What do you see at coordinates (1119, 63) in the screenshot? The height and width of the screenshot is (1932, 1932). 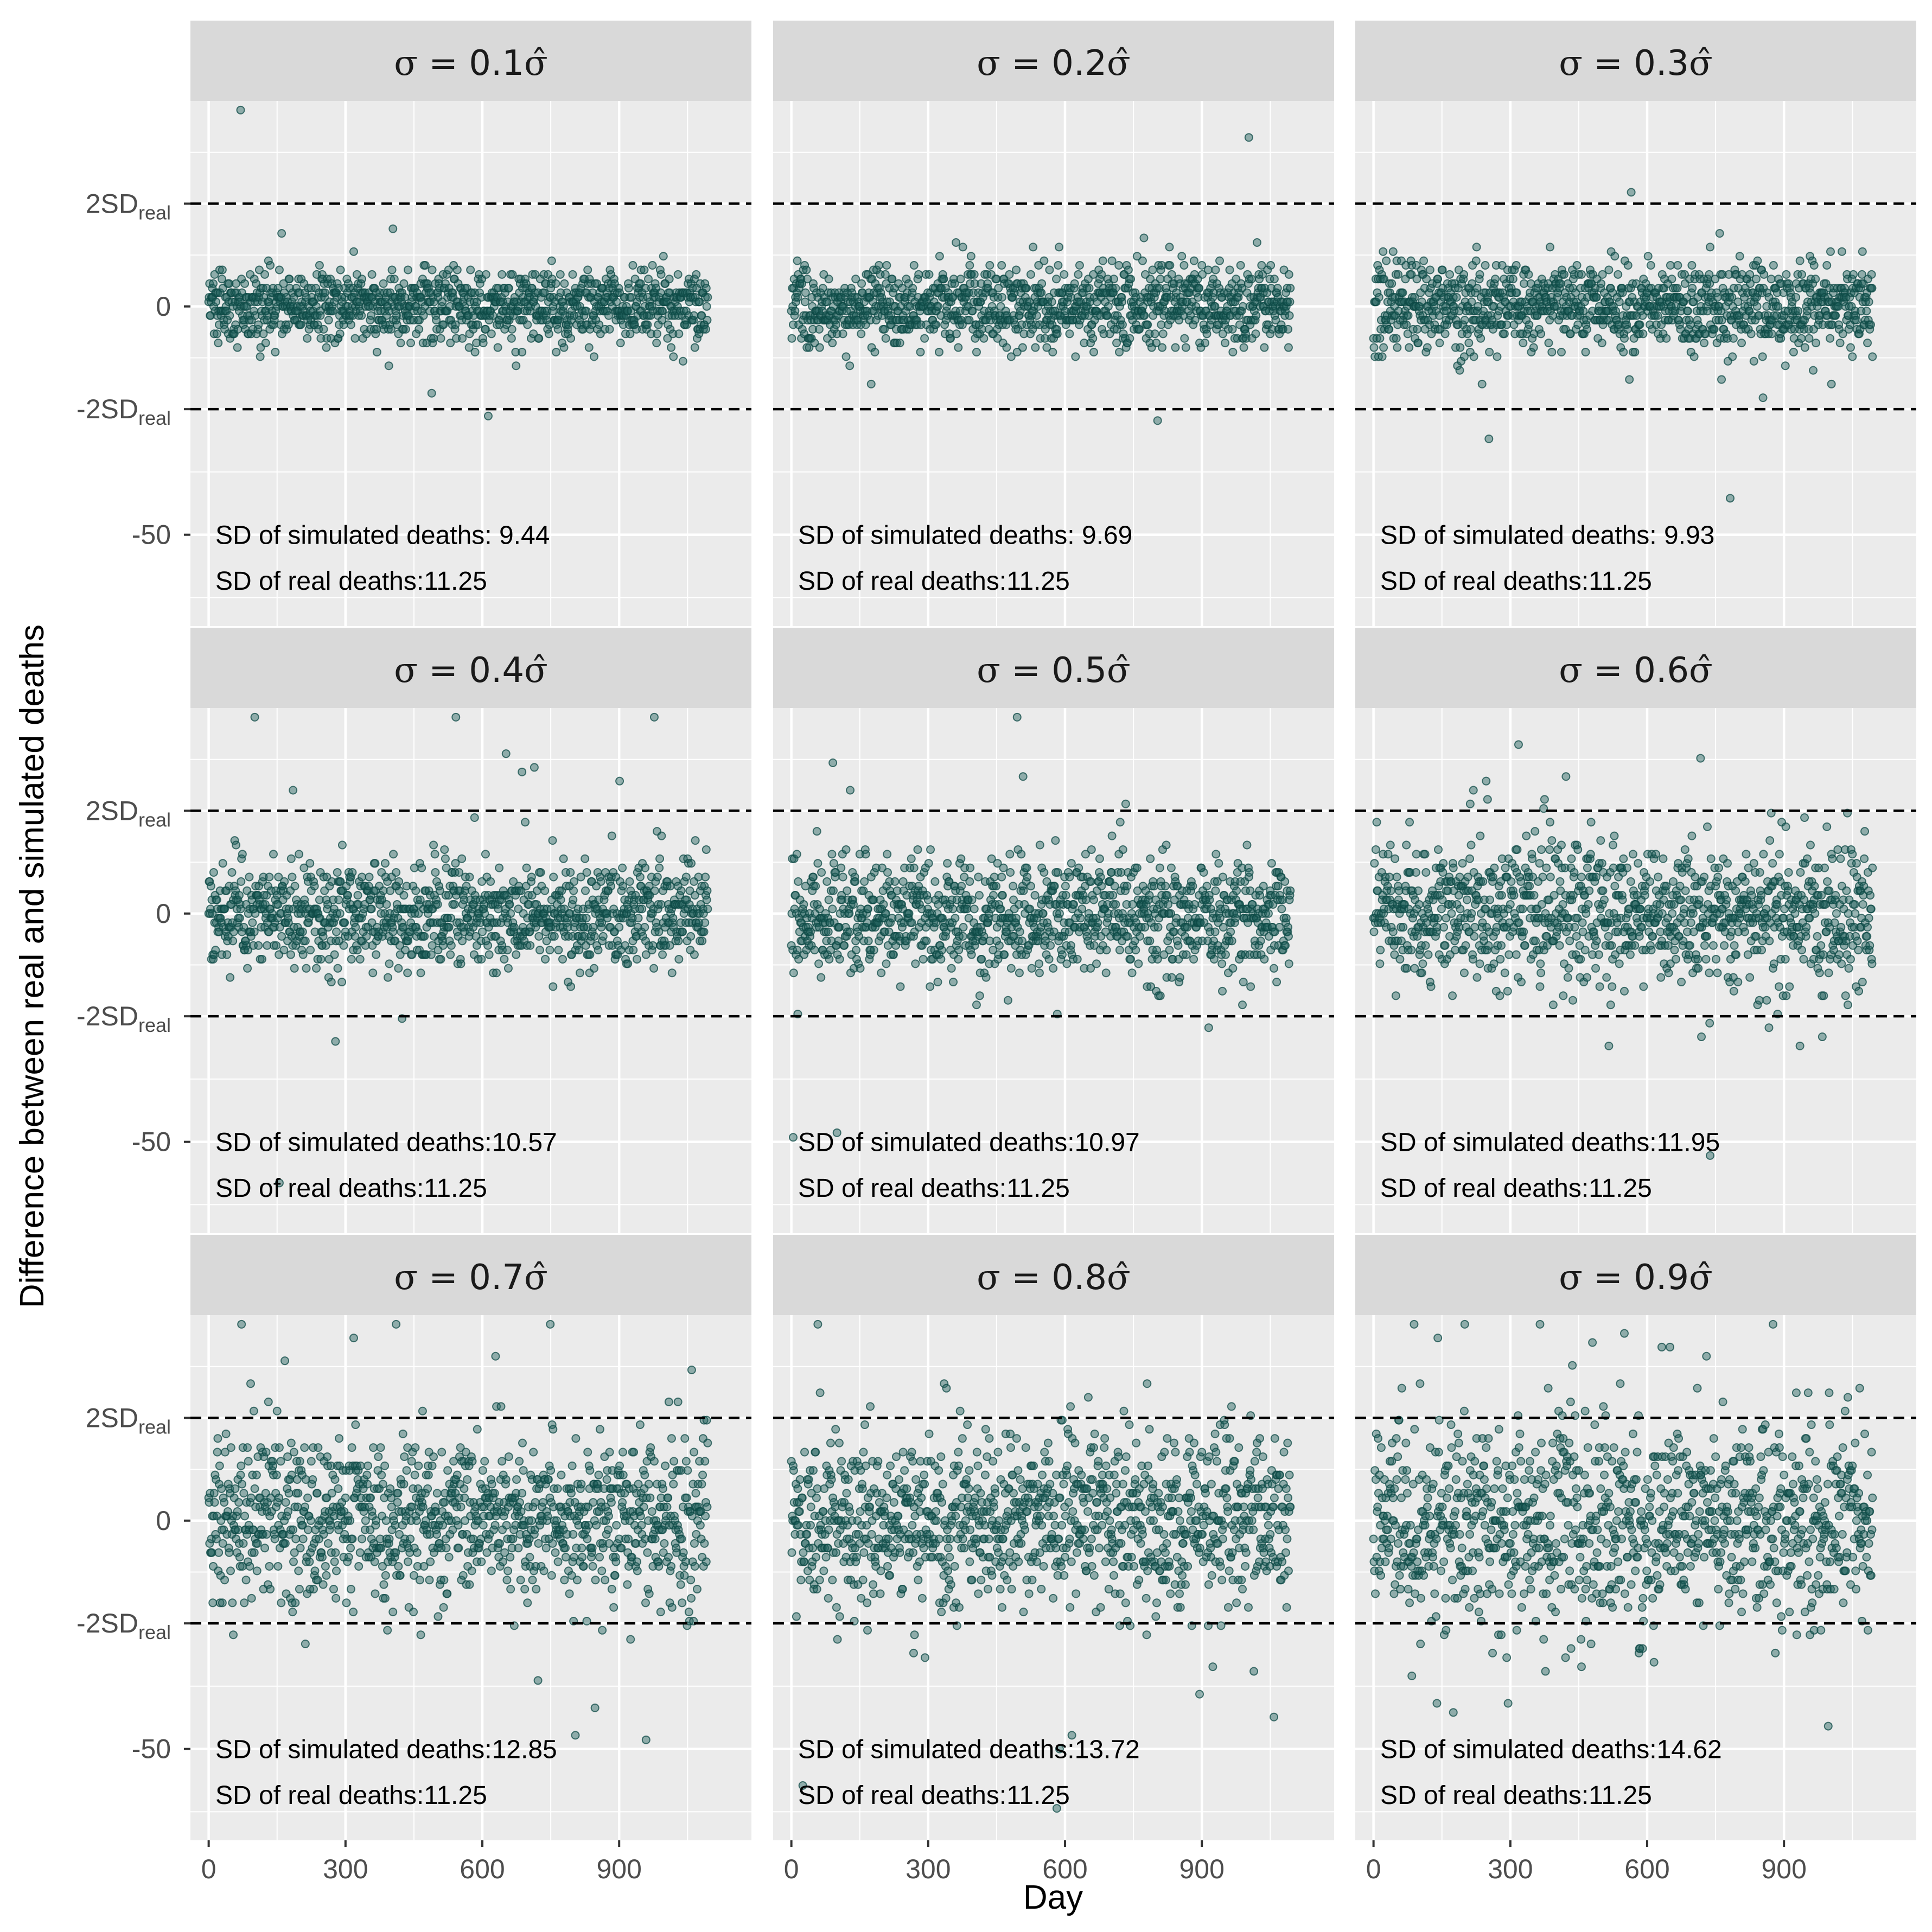 I see `strip-label-sigma-hat: σ̂` at bounding box center [1119, 63].